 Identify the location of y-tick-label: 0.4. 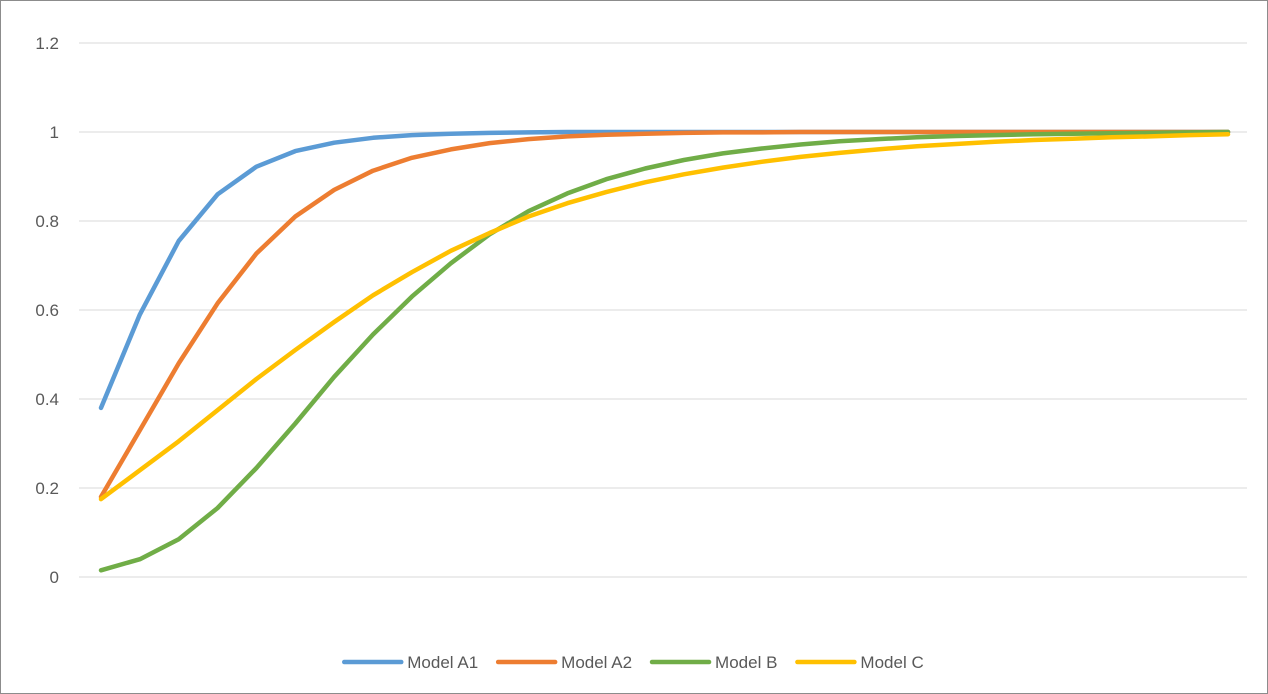
(47, 399).